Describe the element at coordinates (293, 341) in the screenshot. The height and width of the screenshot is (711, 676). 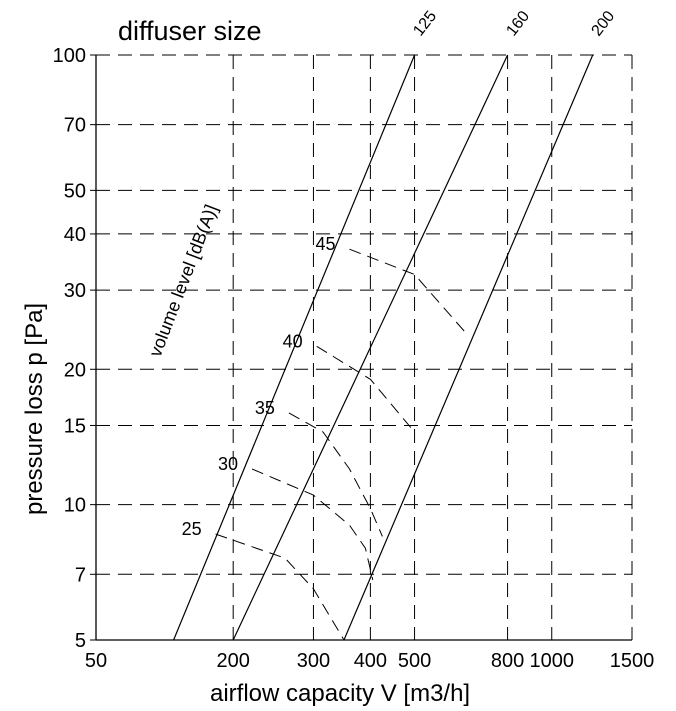
I see `noise-label-40: 40` at that location.